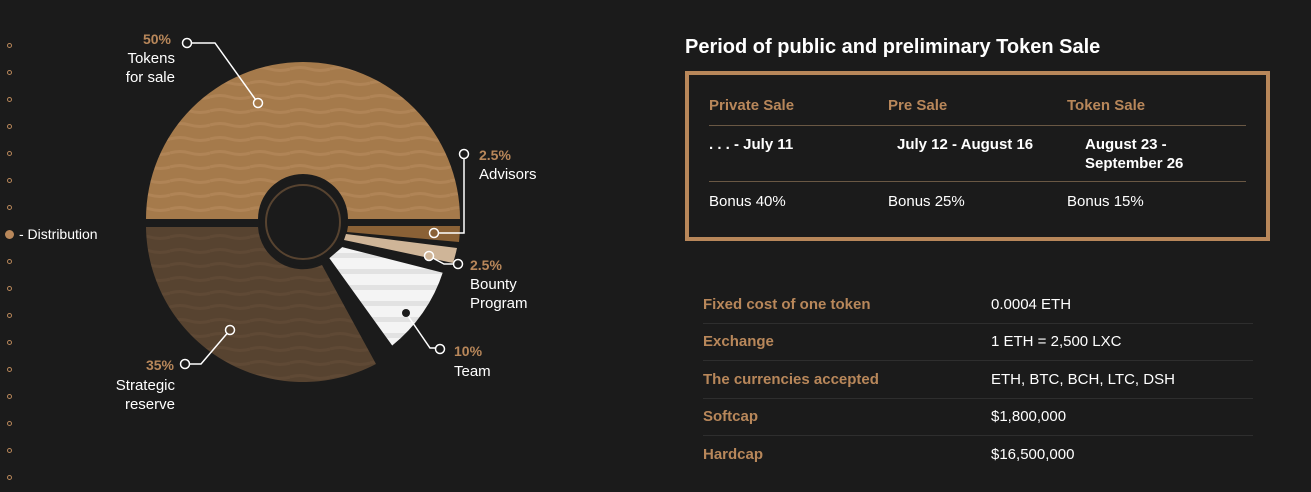  I want to click on sale-header-row: Private Sale Pre Sale Token Sale, so click(977, 111).